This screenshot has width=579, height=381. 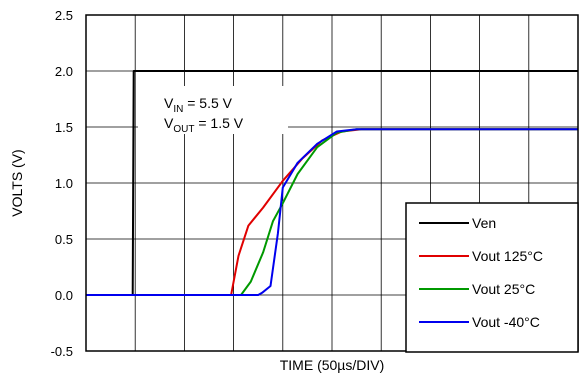 I want to click on legend-label: Vout 125°C, so click(x=507, y=256).